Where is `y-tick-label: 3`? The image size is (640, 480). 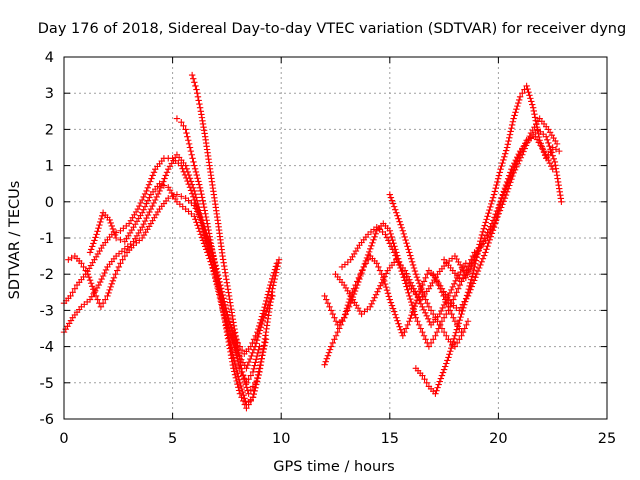 y-tick-label: 3 is located at coordinates (49, 94).